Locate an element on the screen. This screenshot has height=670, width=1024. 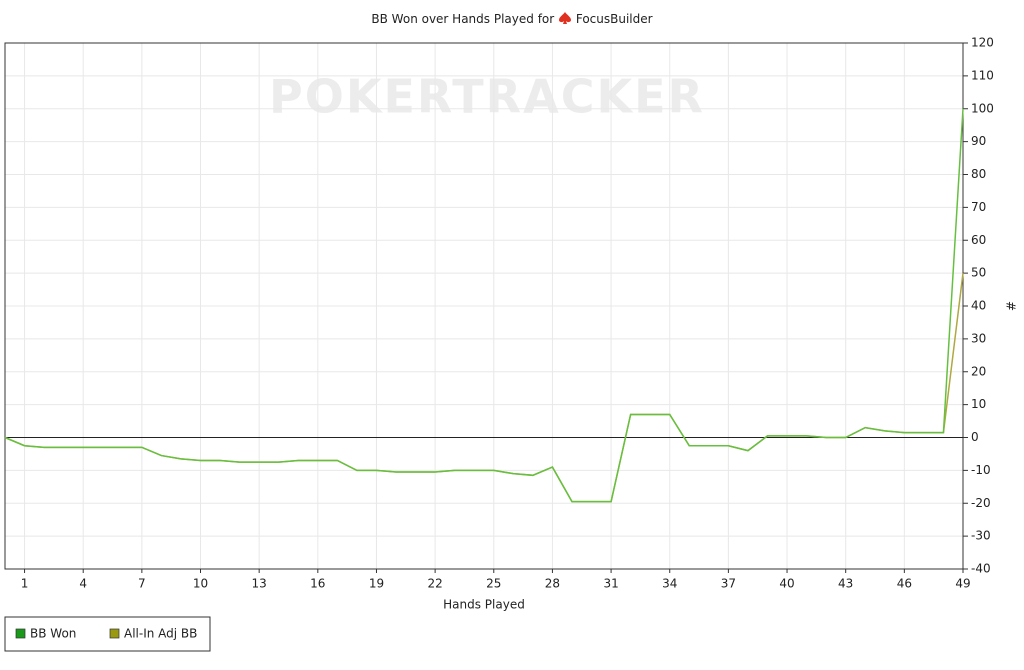
y-tick-label: 100 is located at coordinates (982, 108).